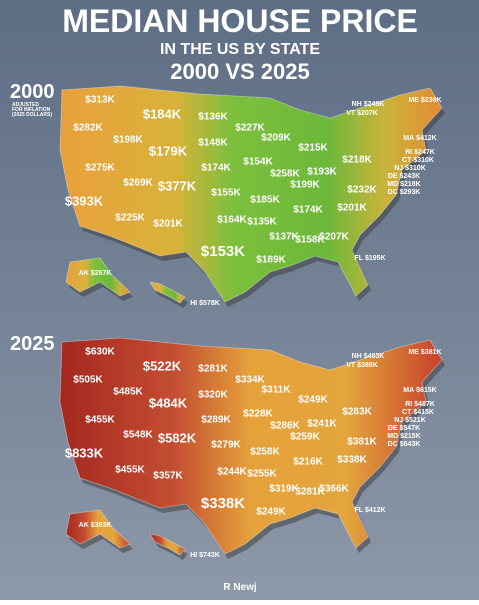  I want to click on state-price: $279K, so click(226, 445).